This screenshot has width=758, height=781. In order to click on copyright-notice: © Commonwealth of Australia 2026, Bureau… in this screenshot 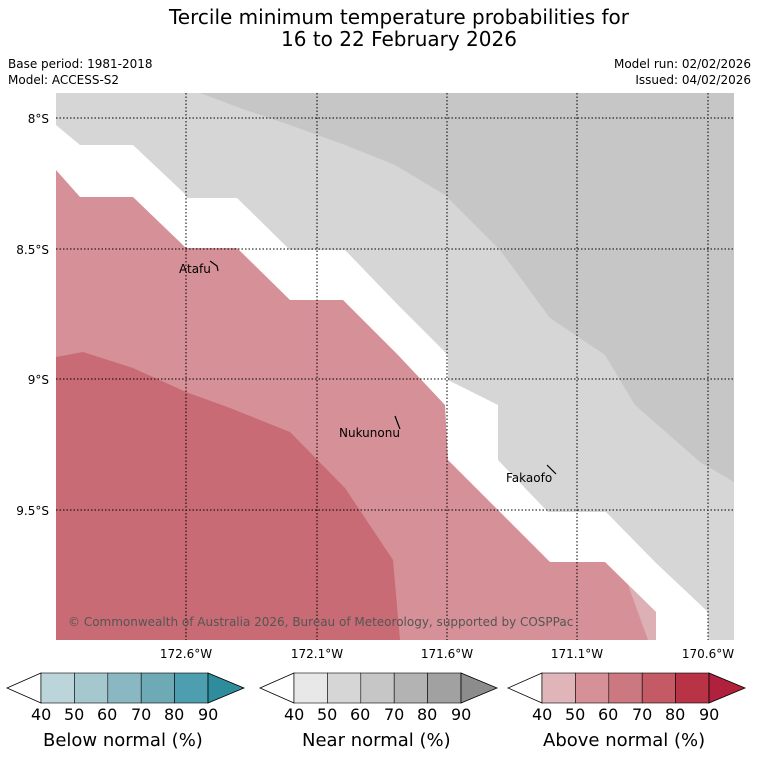, I will do `click(320, 622)`.